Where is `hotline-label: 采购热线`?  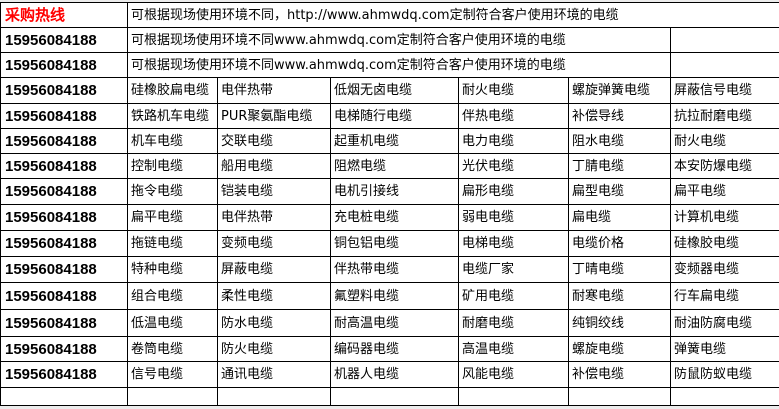 hotline-label: 采购热线 is located at coordinates (64, 15).